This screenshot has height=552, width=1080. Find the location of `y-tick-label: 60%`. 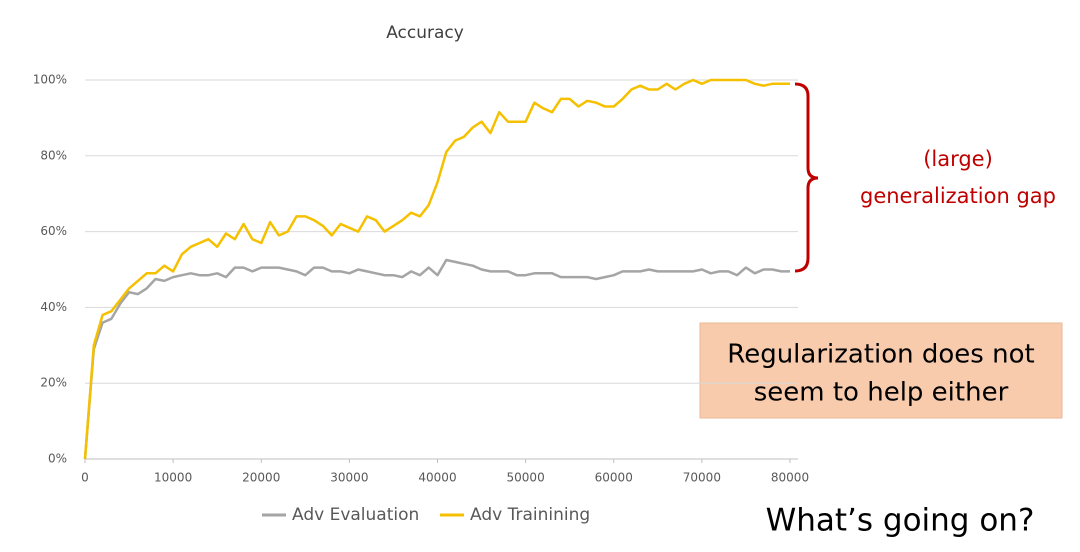

y-tick-label: 60% is located at coordinates (53, 231).